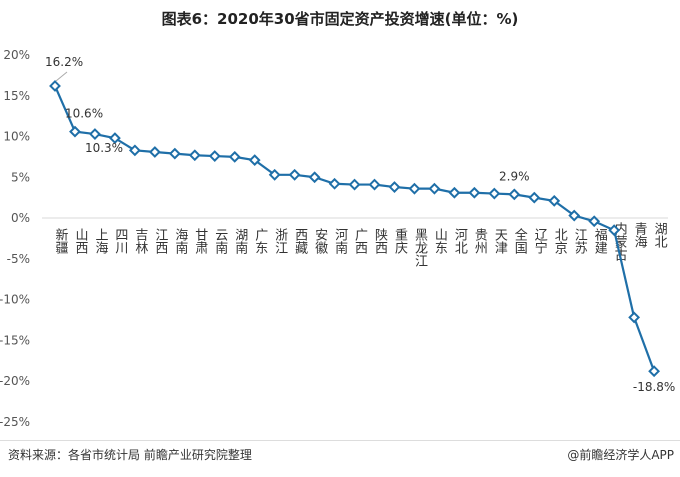 This screenshot has width=680, height=477. I want to click on y-tick-label: 0%, so click(20, 218).